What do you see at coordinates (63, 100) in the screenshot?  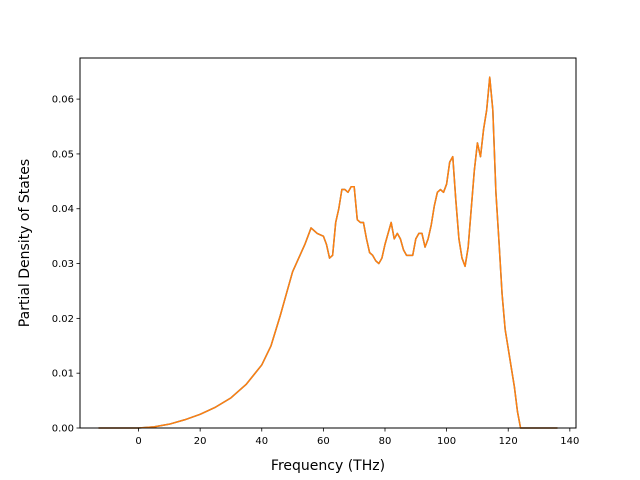 I see `y-tick-label: 0.06` at bounding box center [63, 100].